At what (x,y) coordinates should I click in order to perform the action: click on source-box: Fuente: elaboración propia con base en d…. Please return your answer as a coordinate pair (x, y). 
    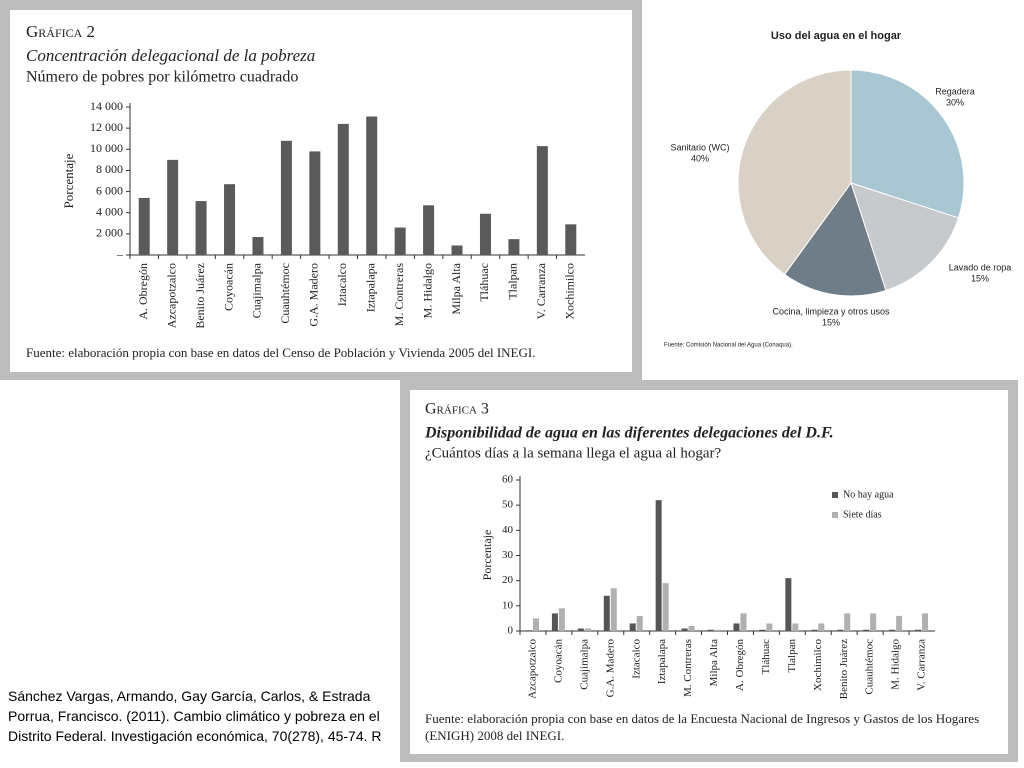
    Looking at the image, I should click on (702, 727).